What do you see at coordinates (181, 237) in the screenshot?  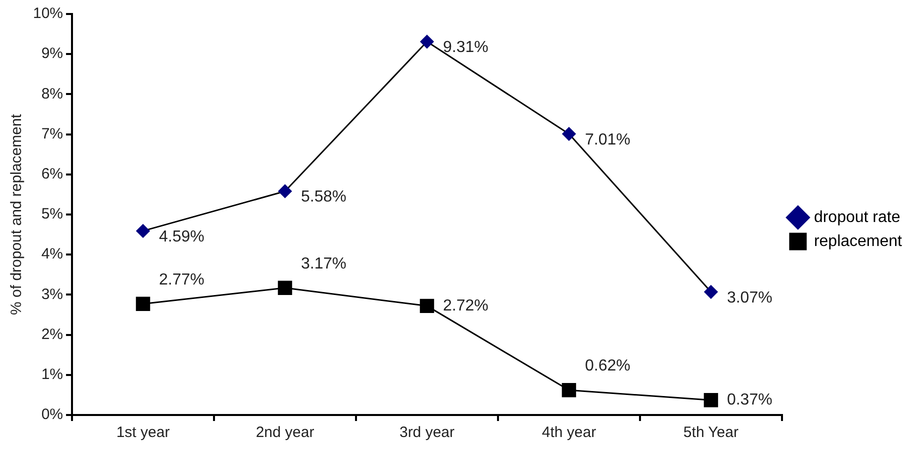 I see `data-label: 4.59%` at bounding box center [181, 237].